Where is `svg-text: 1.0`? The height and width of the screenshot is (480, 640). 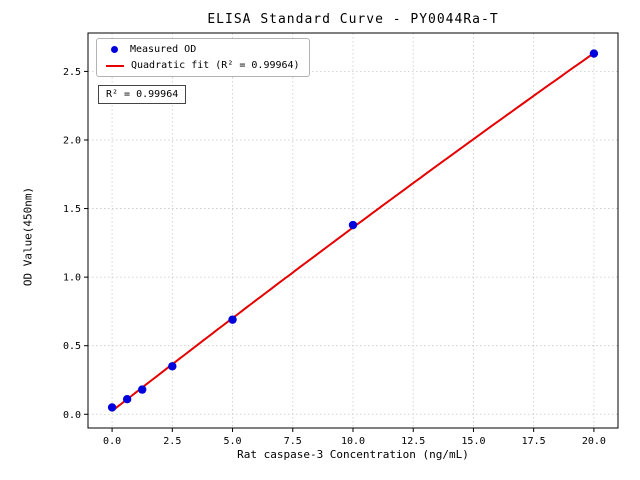 svg-text: 1.0 is located at coordinates (72, 278).